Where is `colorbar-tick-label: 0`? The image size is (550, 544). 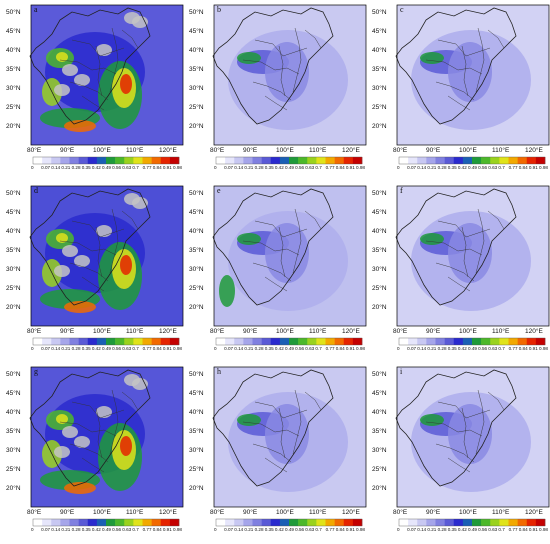 colorbar-tick-label: 0 is located at coordinates (32, 348).